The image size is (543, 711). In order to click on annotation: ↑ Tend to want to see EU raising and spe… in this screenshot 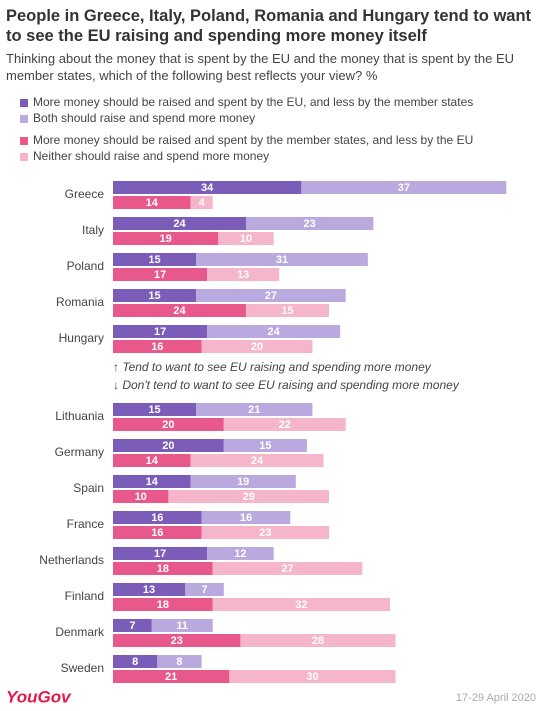, I will do `click(272, 367)`.